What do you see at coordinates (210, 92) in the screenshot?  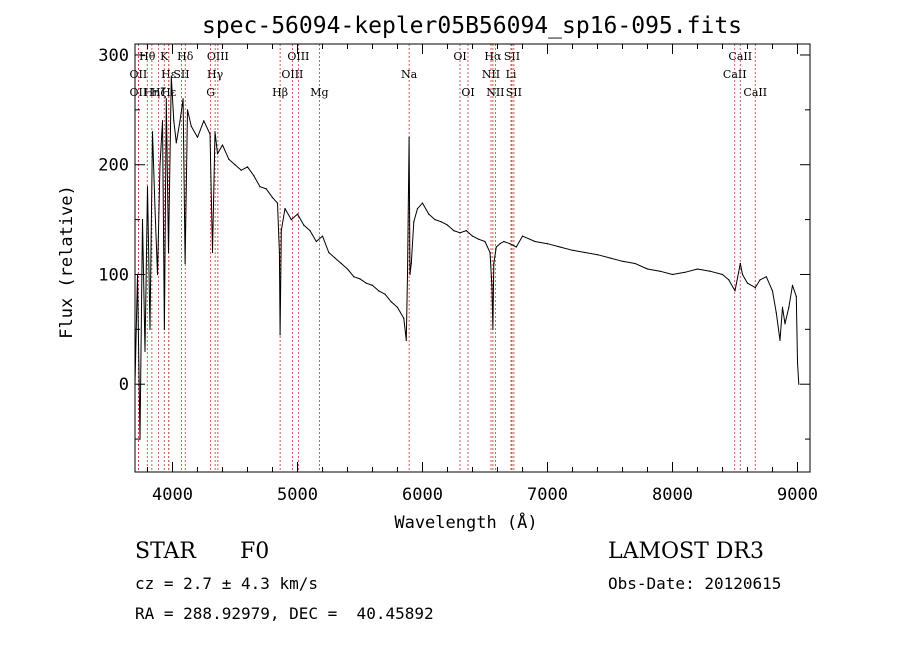 I see `spectral-line-label: G` at bounding box center [210, 92].